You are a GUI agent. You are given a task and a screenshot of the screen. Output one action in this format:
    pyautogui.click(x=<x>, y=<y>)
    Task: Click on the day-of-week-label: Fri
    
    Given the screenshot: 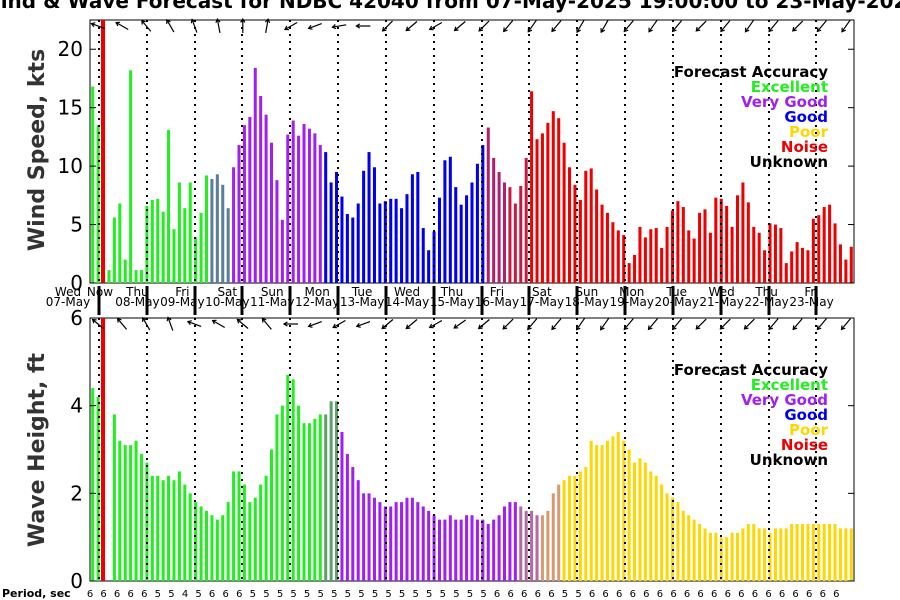 What is the action you would take?
    pyautogui.click(x=497, y=292)
    